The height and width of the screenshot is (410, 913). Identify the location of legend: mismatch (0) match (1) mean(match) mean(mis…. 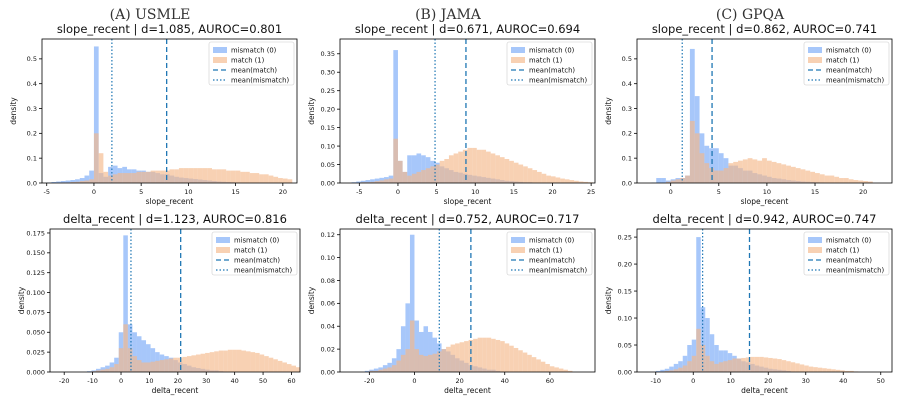
(549, 63).